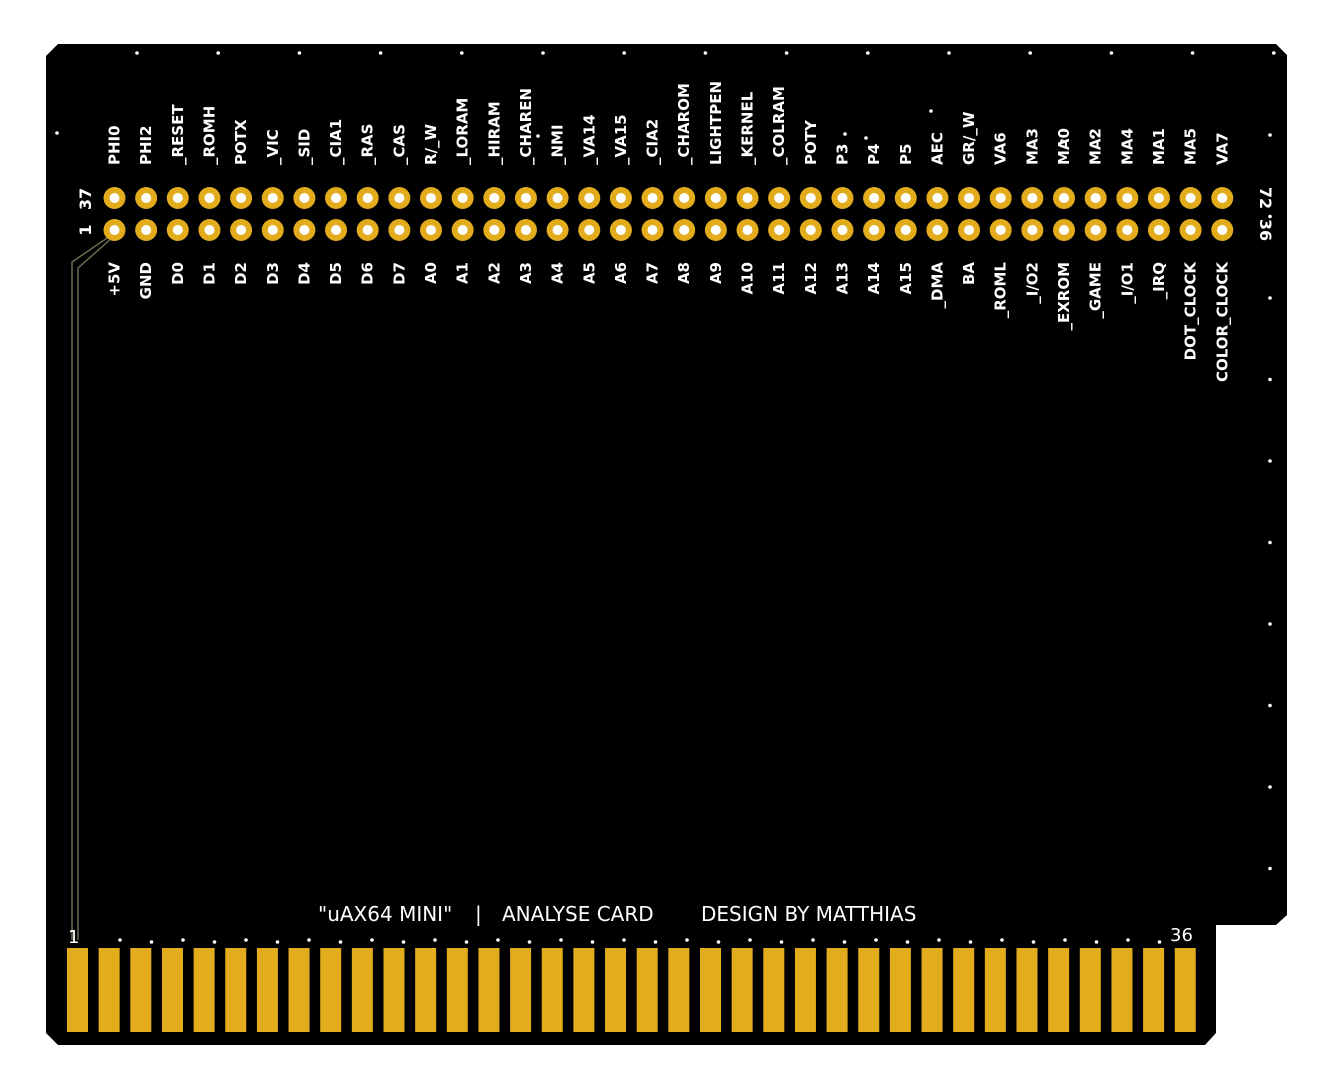 The width and height of the screenshot is (1326, 1080). Describe the element at coordinates (399, 273) in the screenshot. I see `bottom-pin-label: D7` at that location.